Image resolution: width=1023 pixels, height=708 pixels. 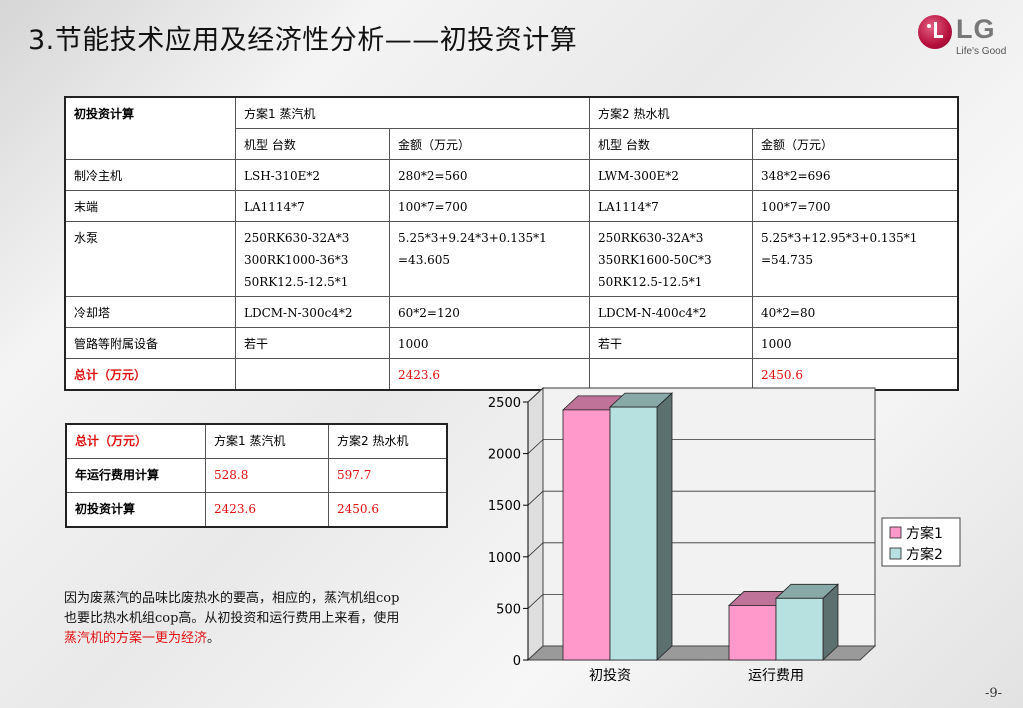 What do you see at coordinates (489, 259) in the screenshot?
I see `table-cell: 5.25*3+9.24*3+0.135*1 =43.605` at bounding box center [489, 259].